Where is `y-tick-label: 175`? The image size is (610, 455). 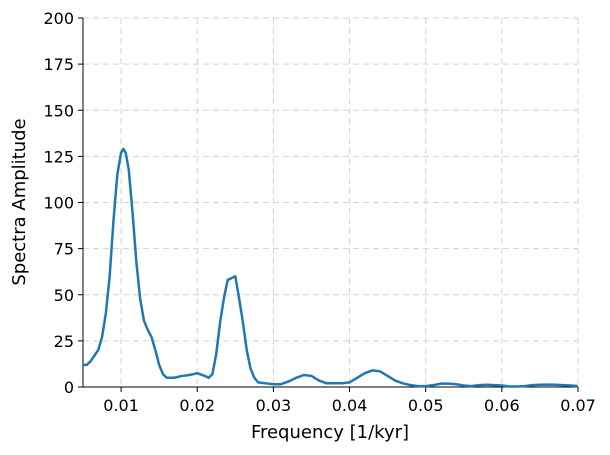 y-tick-label: 175 is located at coordinates (58, 64).